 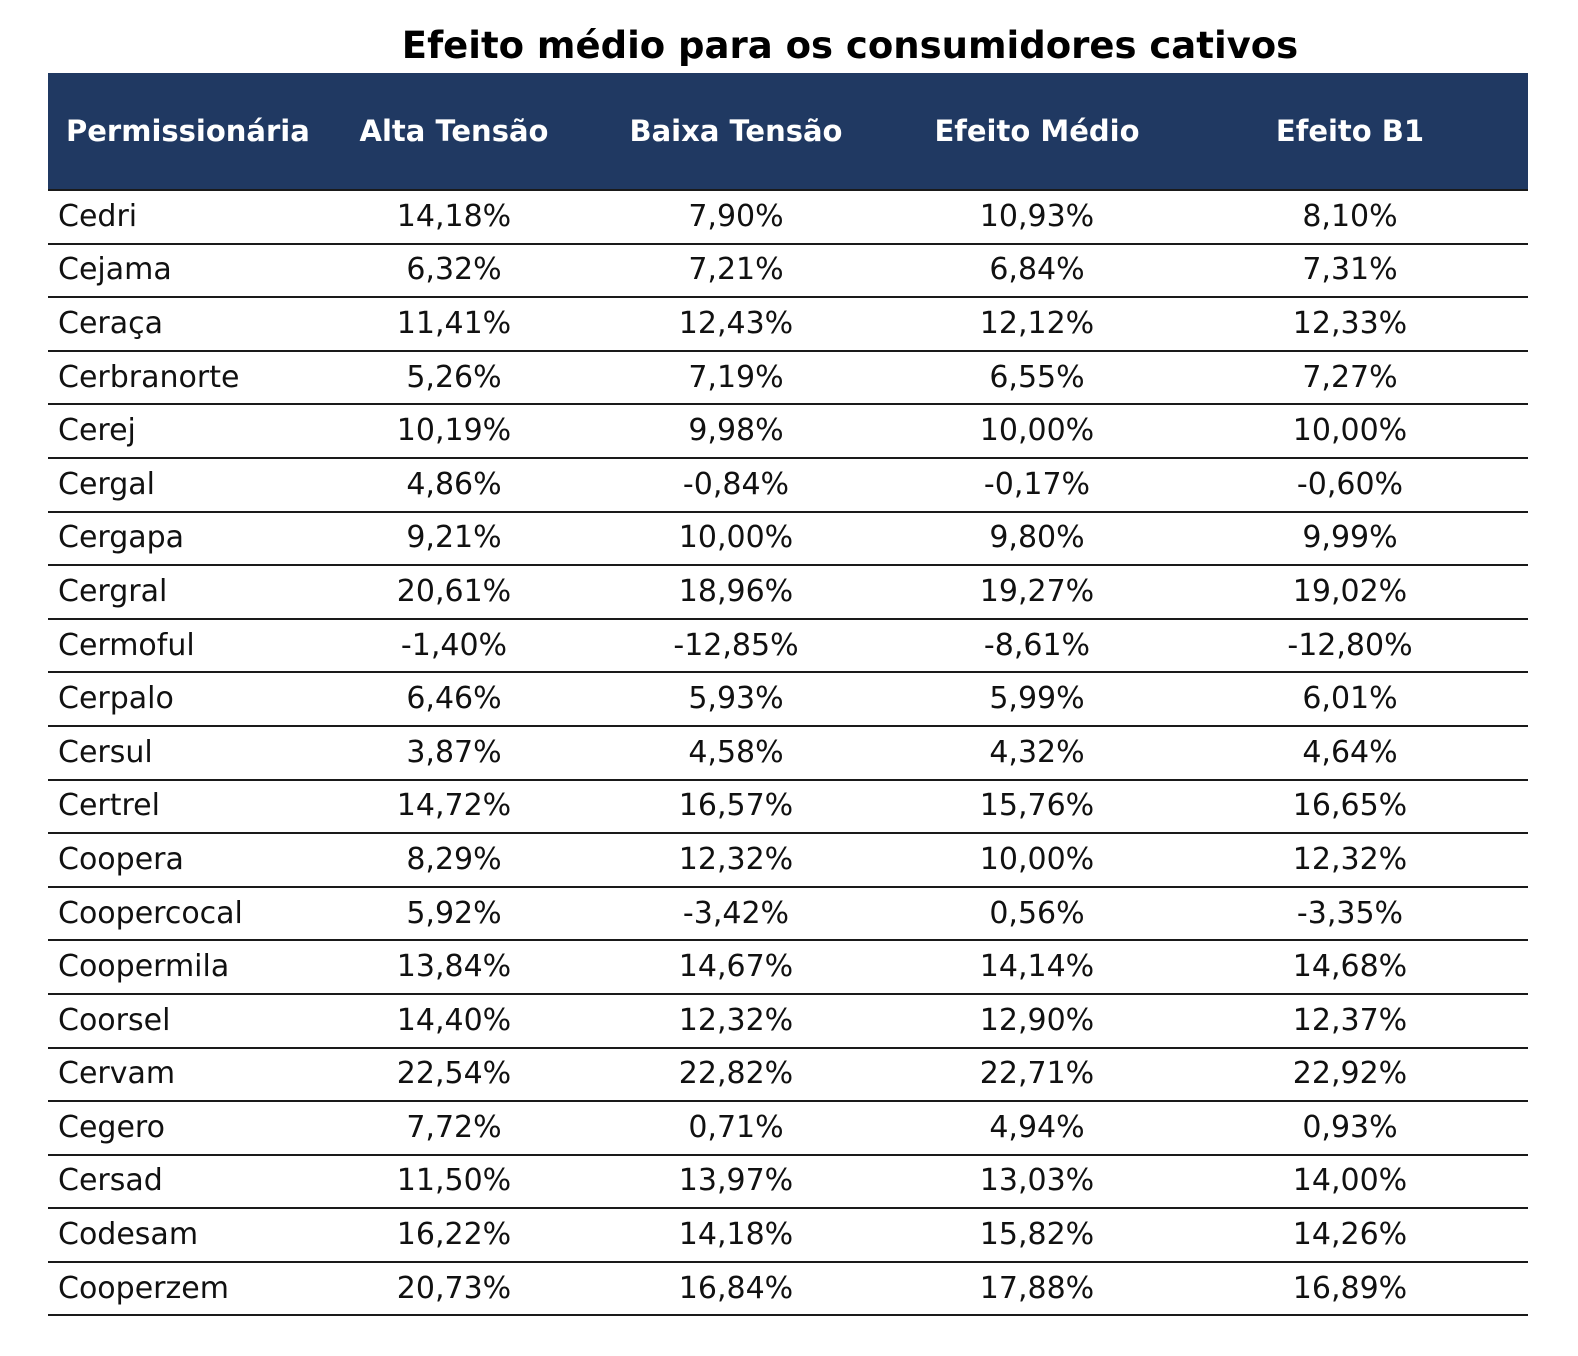 I want to click on efeito-b1-cell: 9,99%, so click(x=1350, y=539).